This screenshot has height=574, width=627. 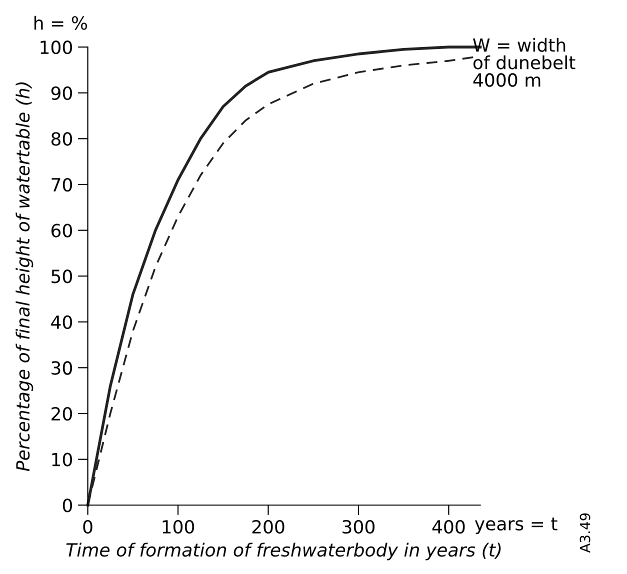 What do you see at coordinates (25, 277) in the screenshot?
I see `y-axis-title: Percentage of final height of watertable (h)` at bounding box center [25, 277].